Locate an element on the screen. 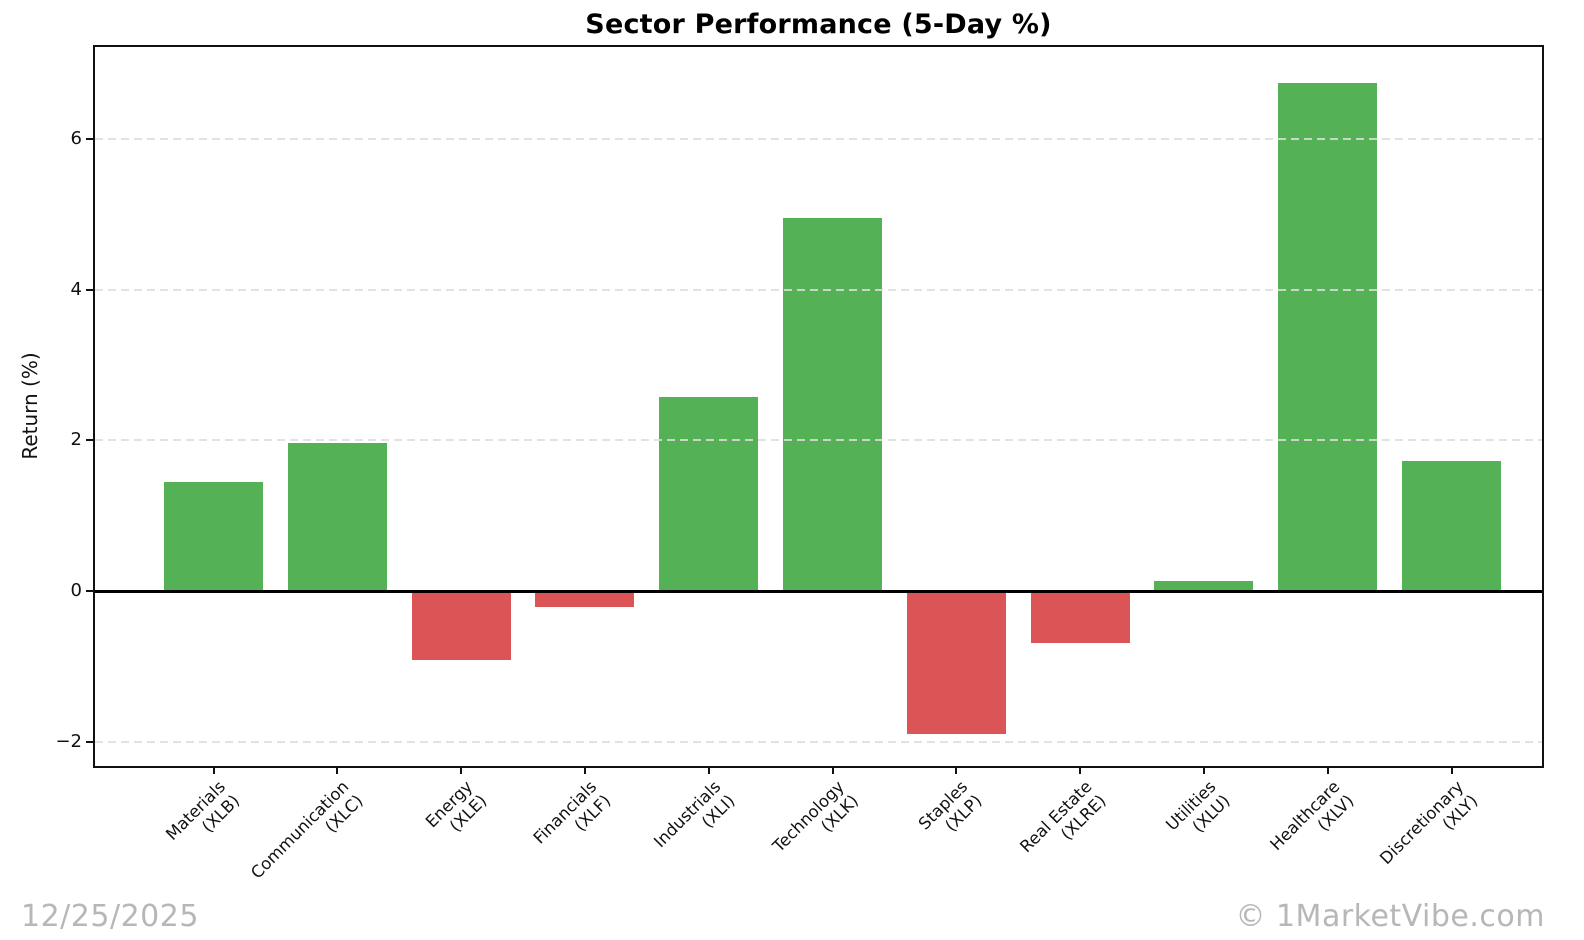 The width and height of the screenshot is (1584, 940). bar-xlk is located at coordinates (832, 404).